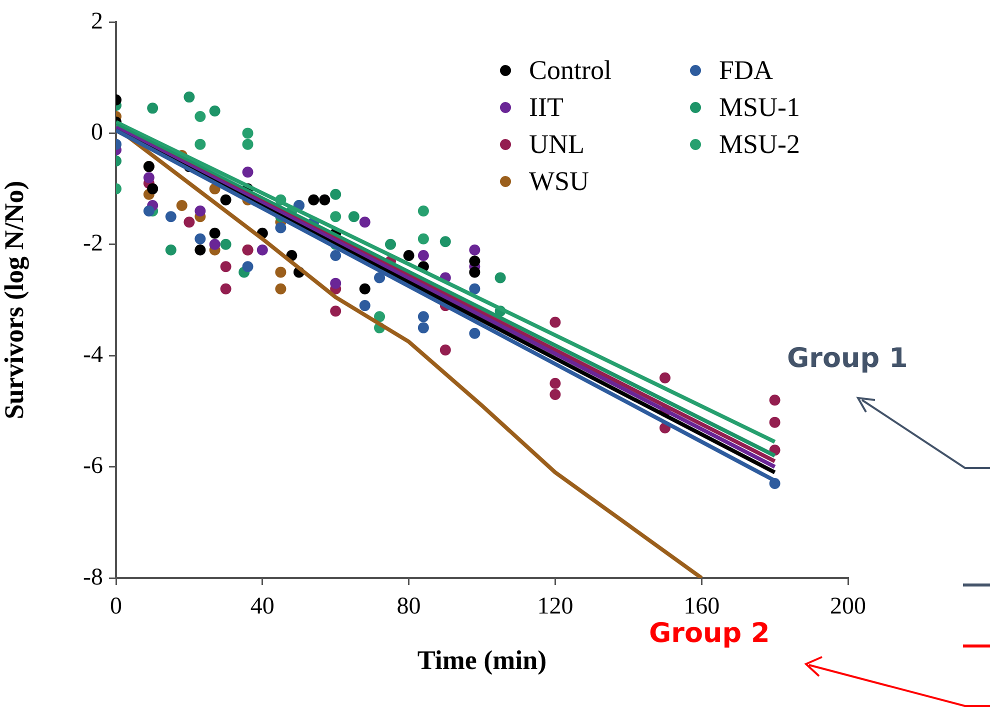 The height and width of the screenshot is (708, 990). Describe the element at coordinates (97, 21) in the screenshot. I see `y-tick-label: 2` at that location.